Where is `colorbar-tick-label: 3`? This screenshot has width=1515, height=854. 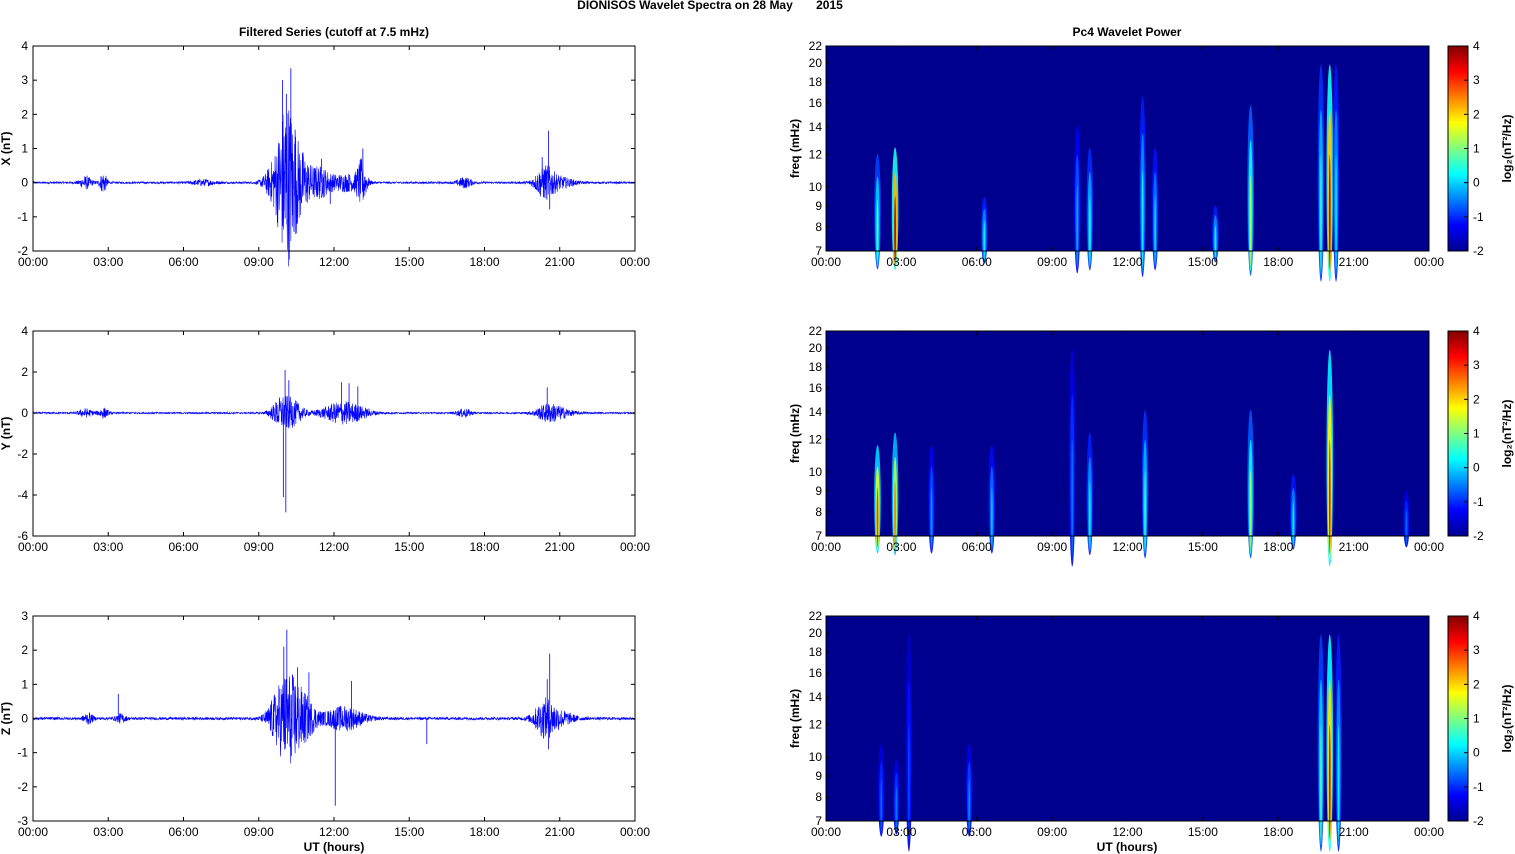 colorbar-tick-label: 3 is located at coordinates (1476, 650).